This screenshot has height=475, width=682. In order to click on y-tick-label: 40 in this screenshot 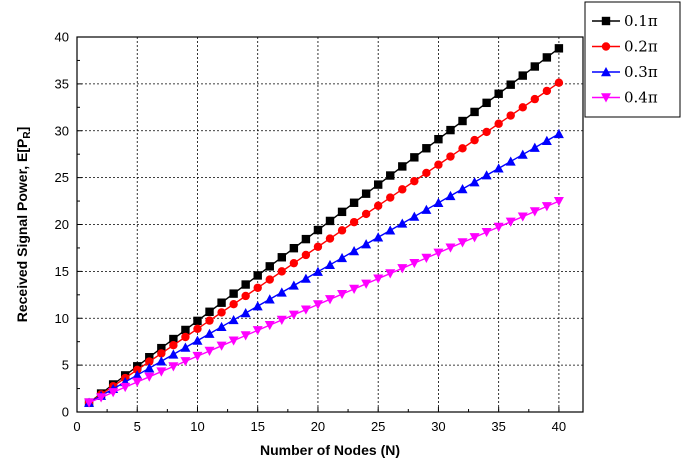, I will do `click(62, 37)`.